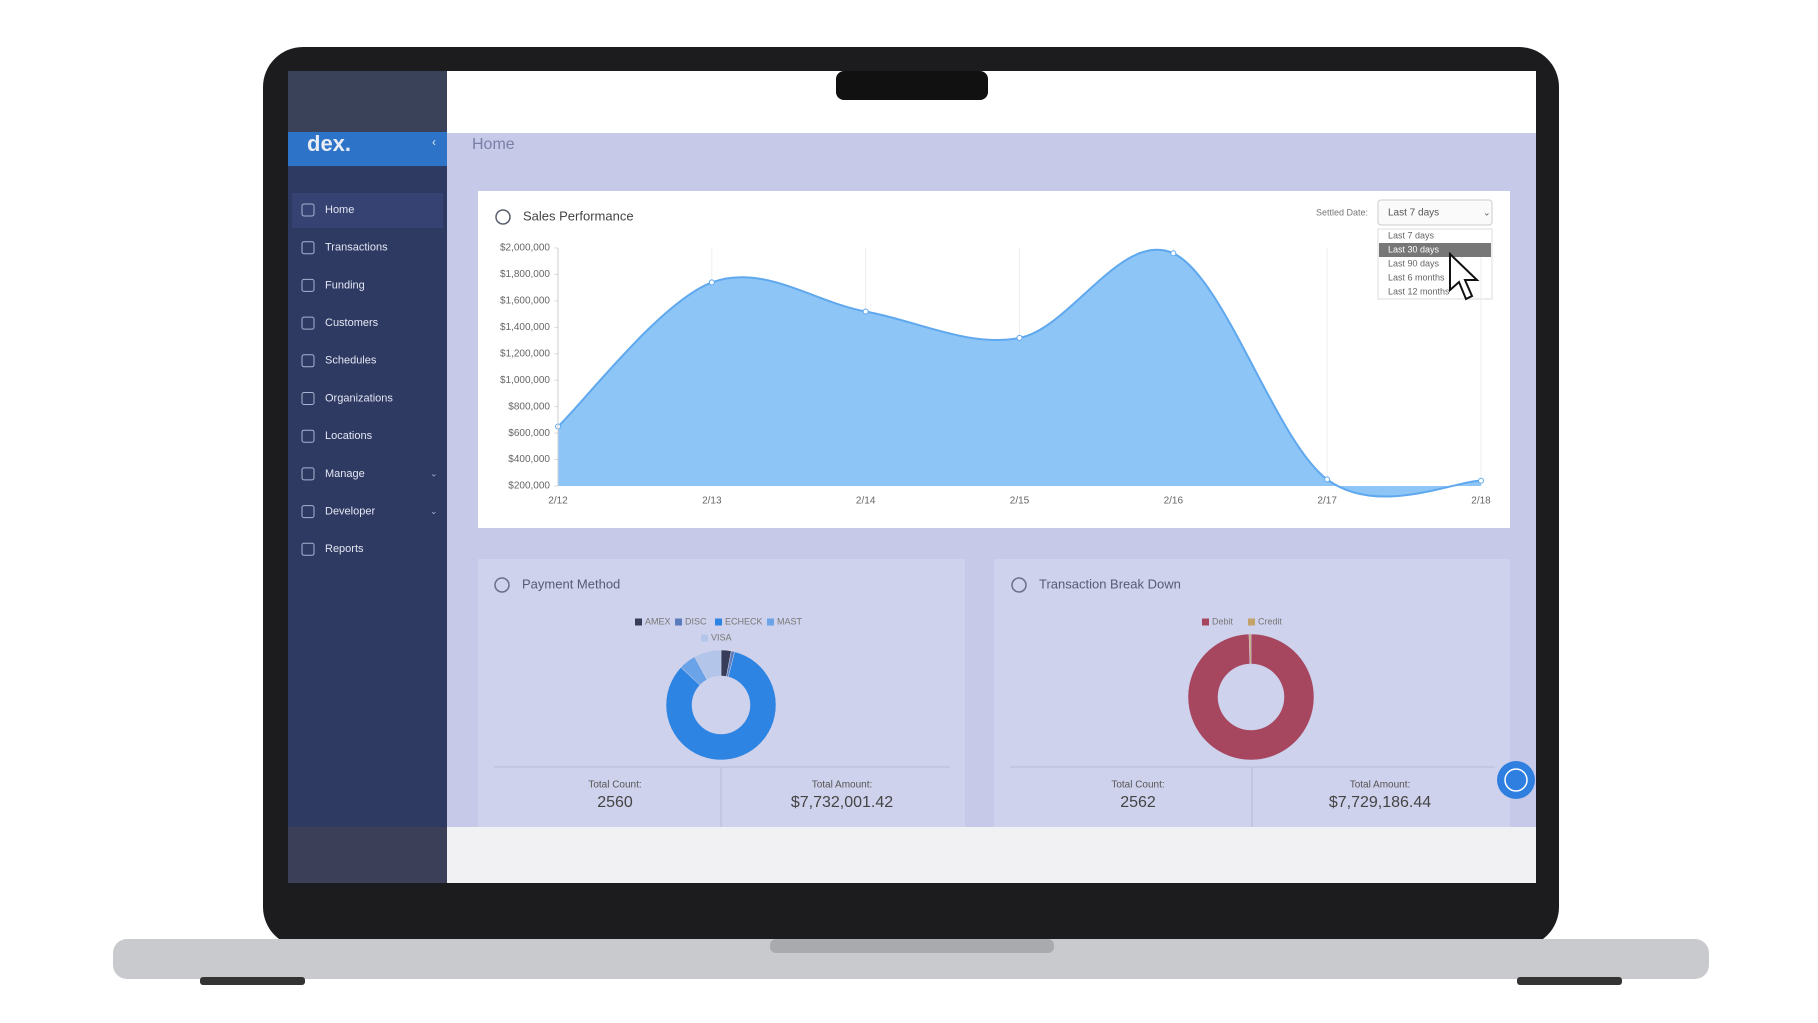 The image size is (1818, 1023). I want to click on legend-label: VISA, so click(721, 637).